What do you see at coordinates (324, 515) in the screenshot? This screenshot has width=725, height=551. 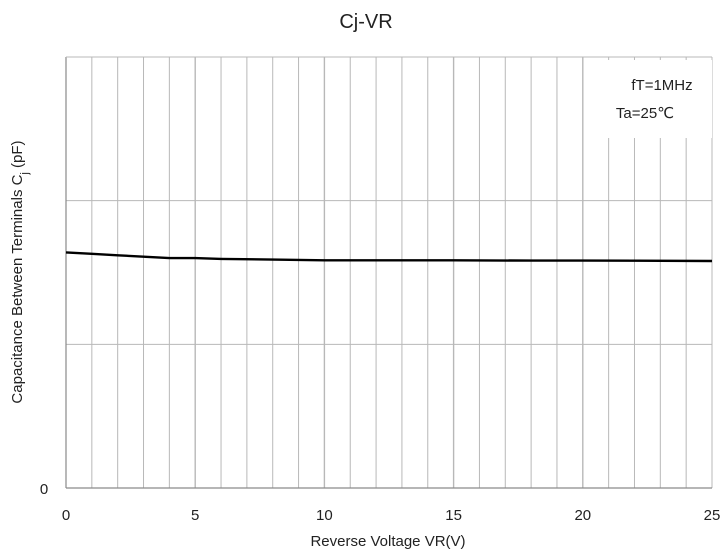 I see `x-tick-label-10: 10` at bounding box center [324, 515].